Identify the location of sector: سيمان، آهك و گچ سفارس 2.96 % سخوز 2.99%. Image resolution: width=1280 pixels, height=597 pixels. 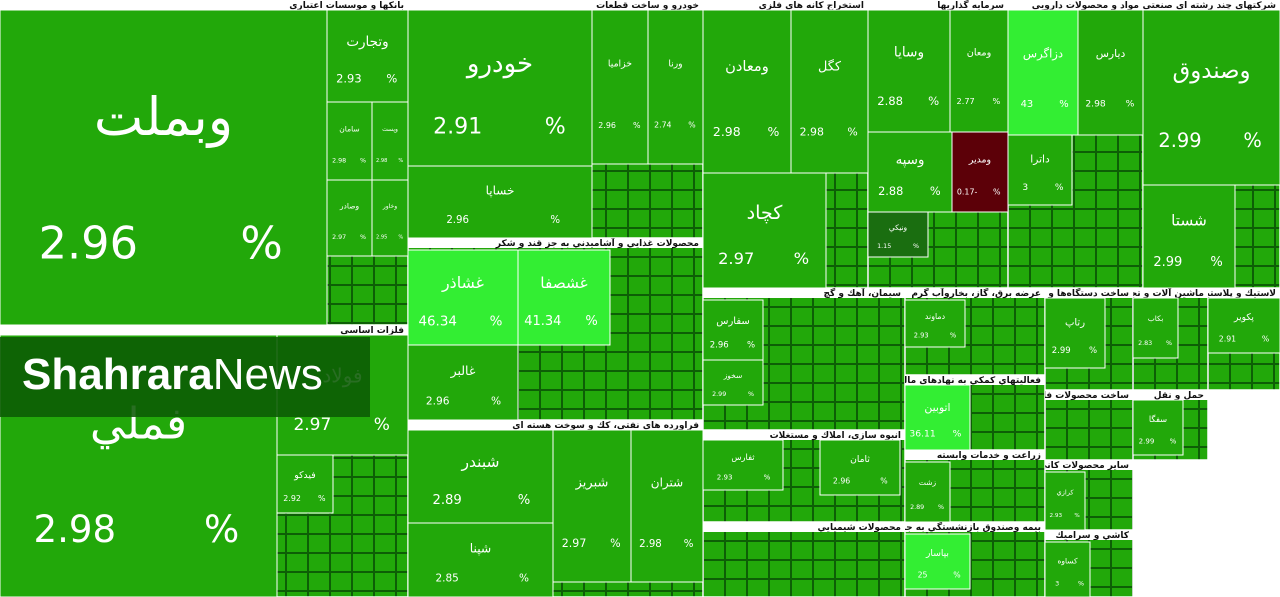
(804, 359).